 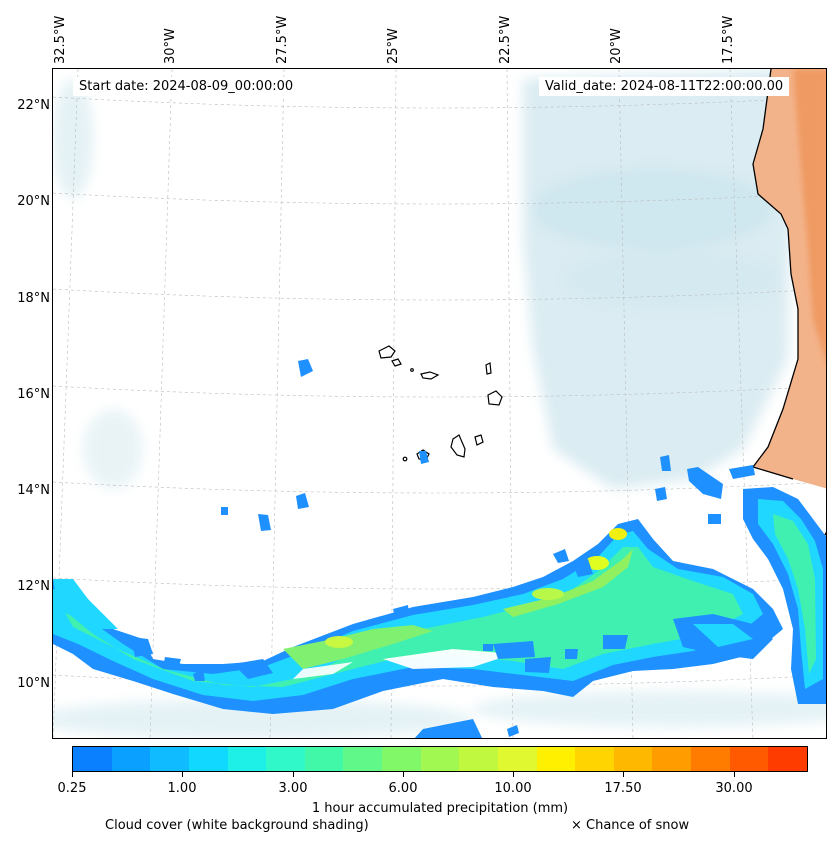 What do you see at coordinates (616, 46) in the screenshot?
I see `longitude-label-20w: 20°W` at bounding box center [616, 46].